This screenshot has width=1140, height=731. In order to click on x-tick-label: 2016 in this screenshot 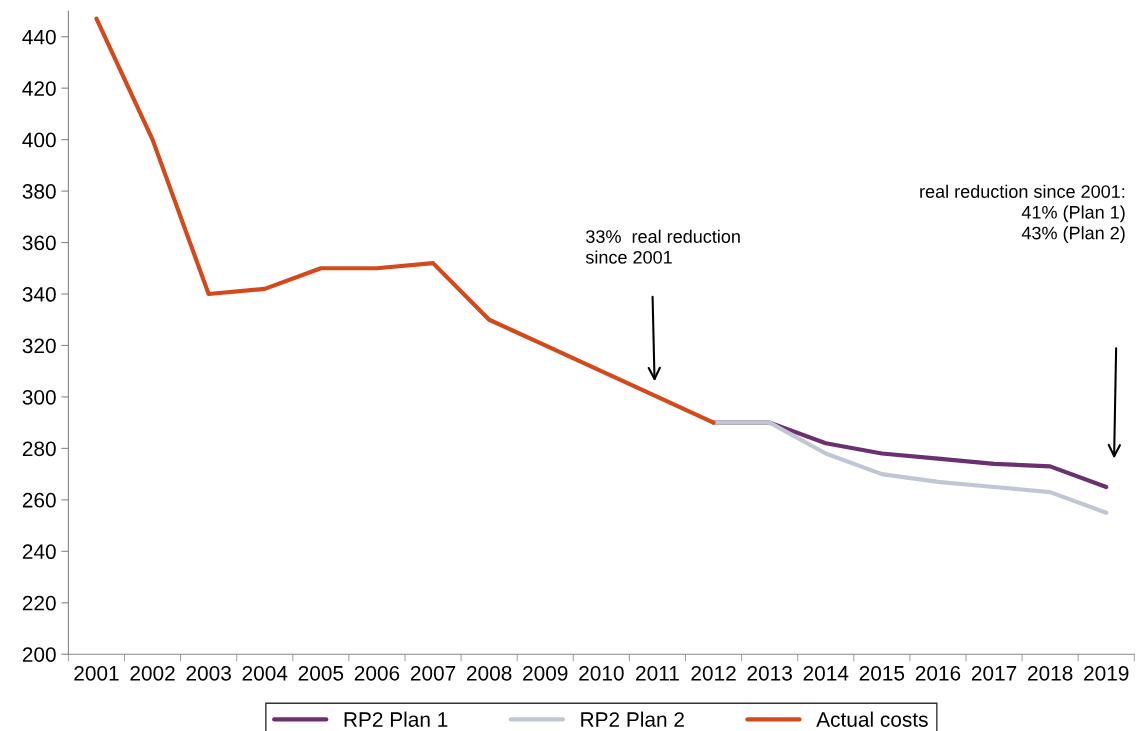, I will do `click(938, 673)`.